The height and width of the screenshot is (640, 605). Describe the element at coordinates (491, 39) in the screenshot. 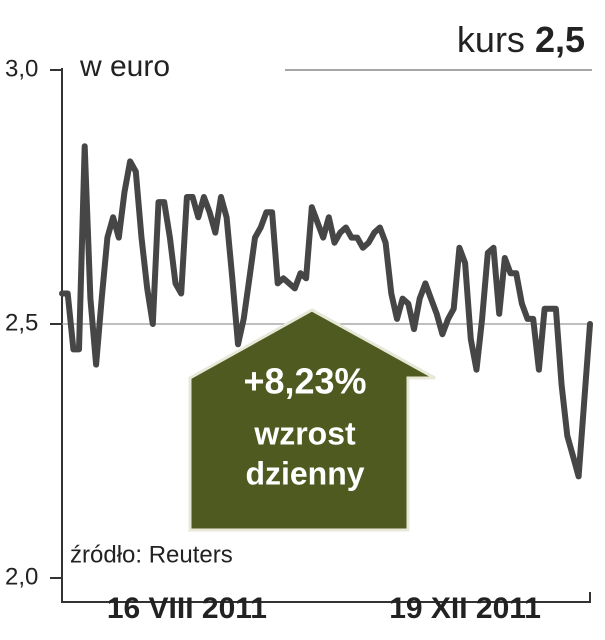

I see `title-prefix: kurs` at that location.